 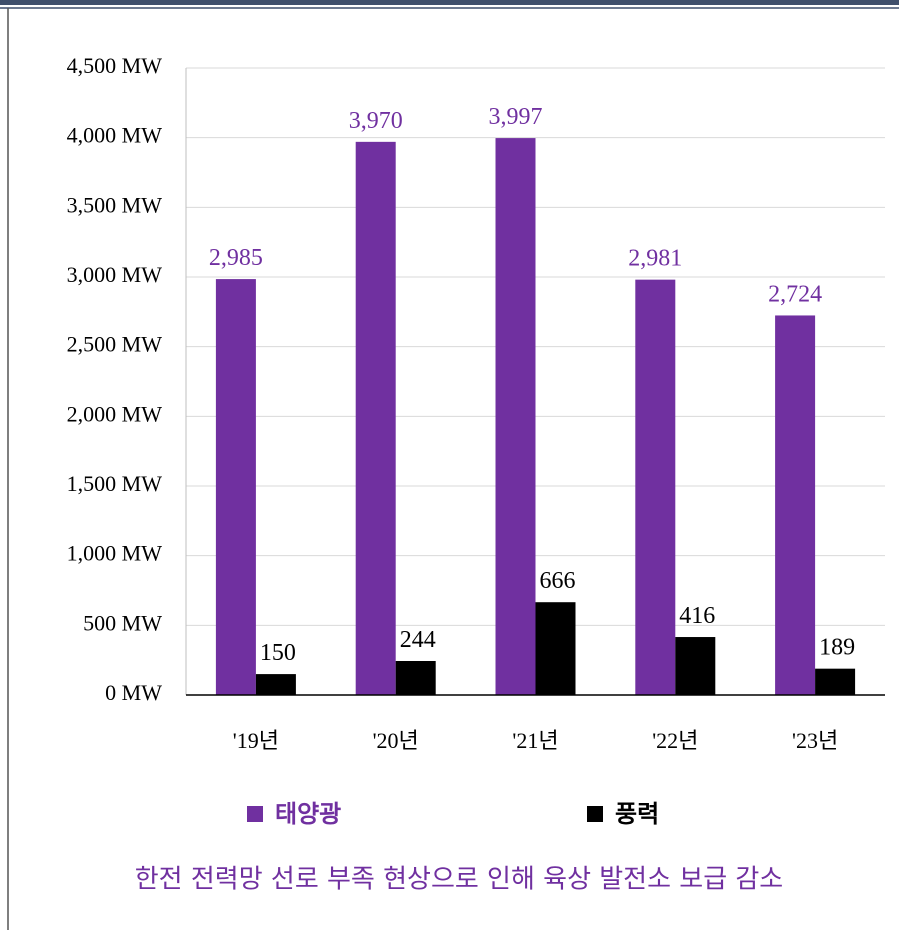 What do you see at coordinates (115, 204) in the screenshot?
I see `y-tick-label: 3,500 MW` at bounding box center [115, 204].